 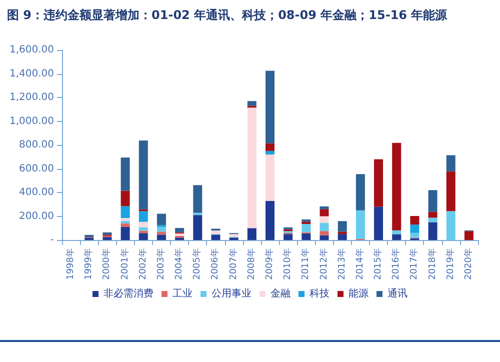 I want to click on y-tick-label: 600.00, so click(x=36, y=168).